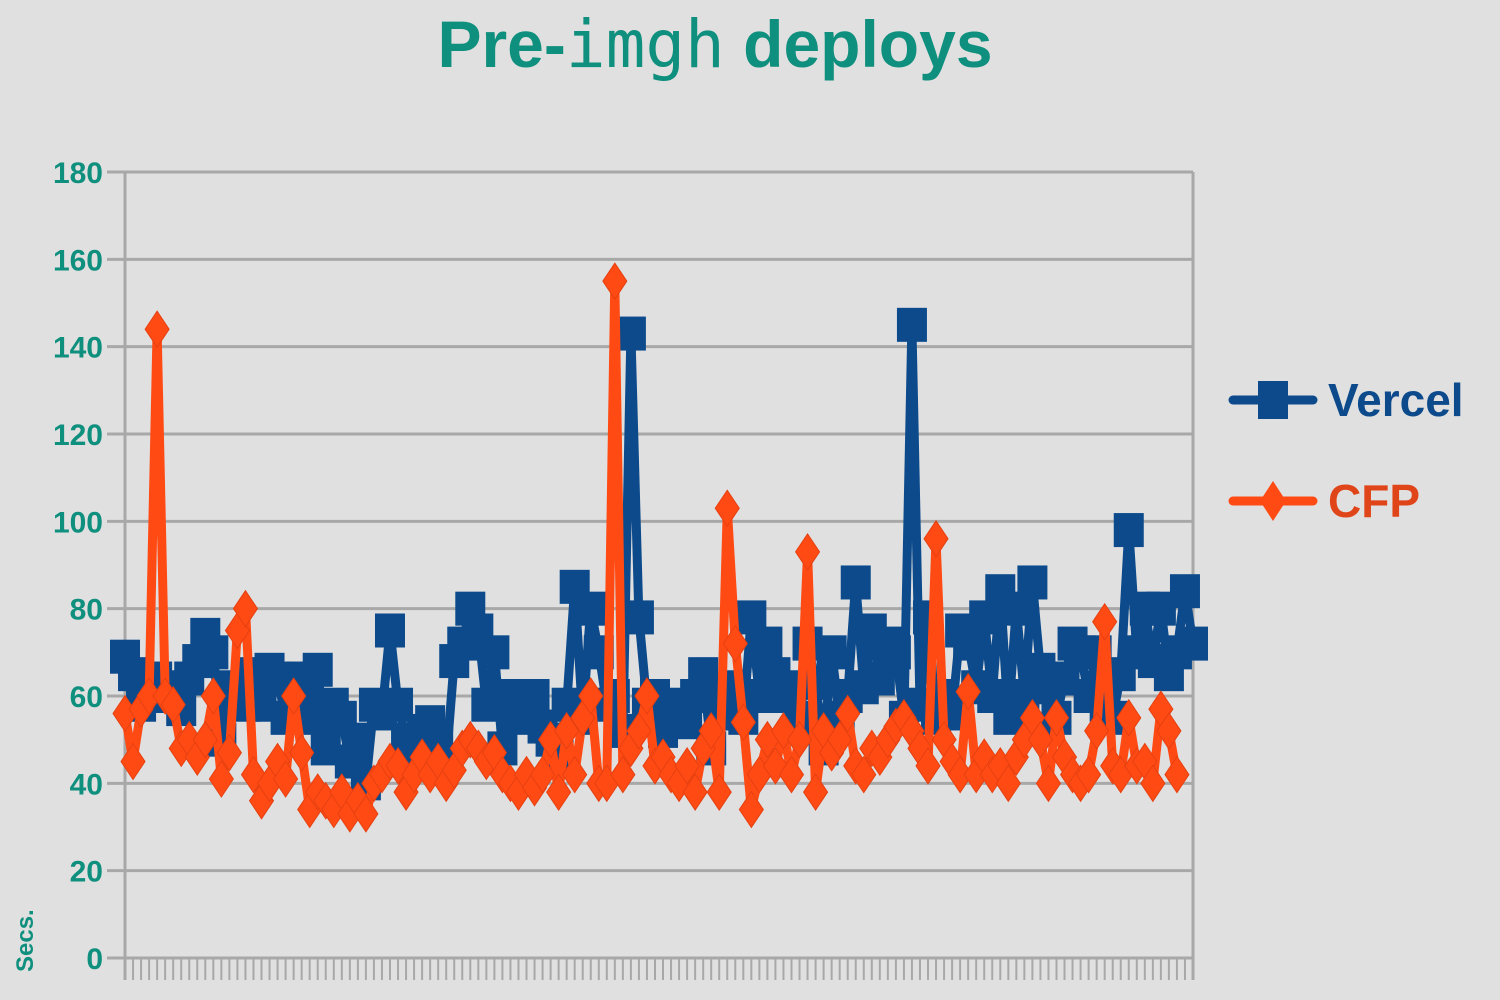 This screenshot has height=1000, width=1500. Describe the element at coordinates (78, 348) in the screenshot. I see `y-tick-label-140: 140` at that location.